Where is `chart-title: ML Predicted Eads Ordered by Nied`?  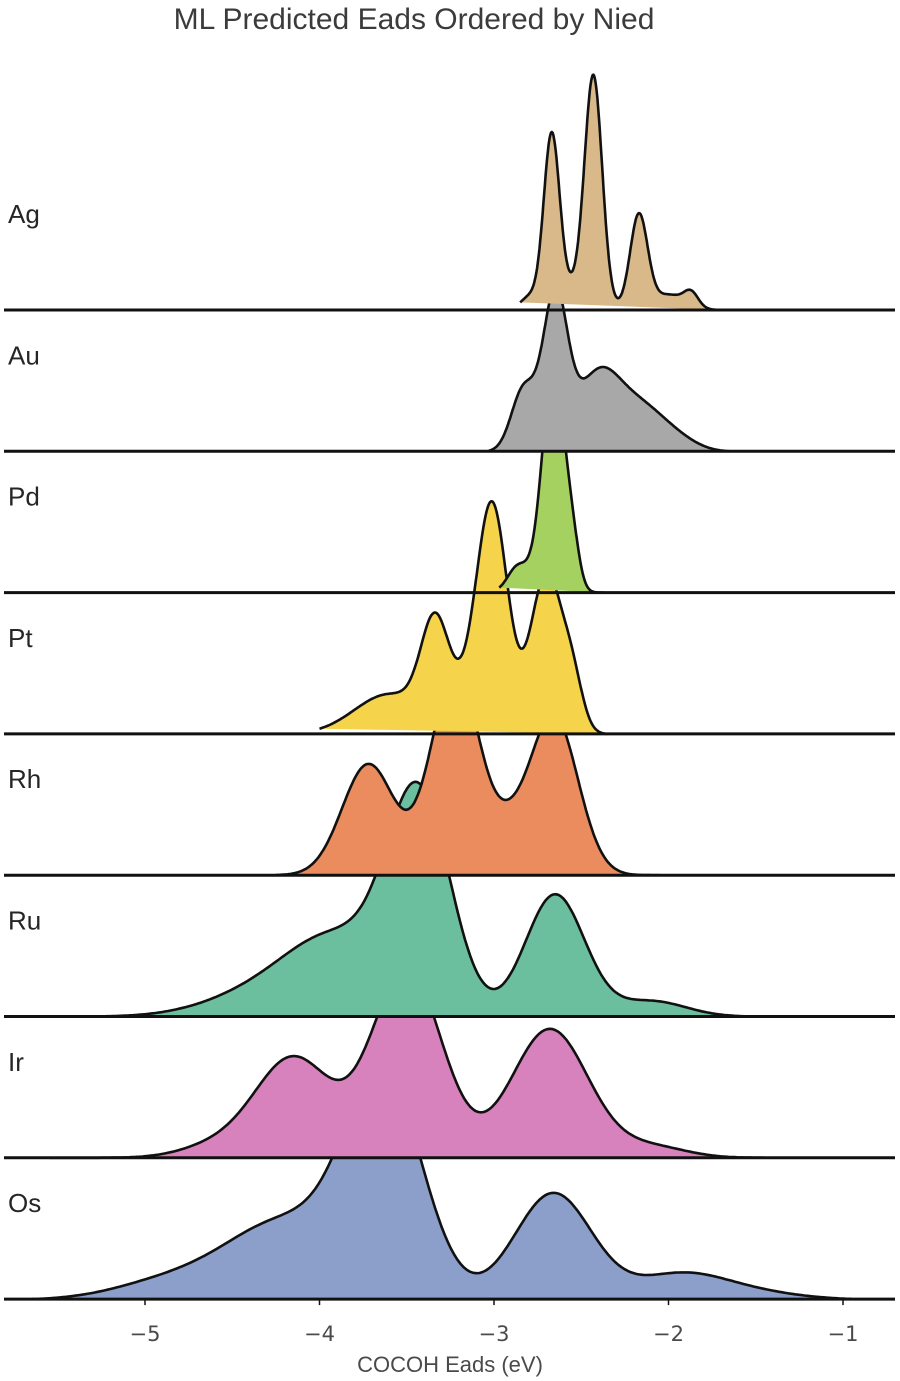 chart-title: ML Predicted Eads Ordered by Nied is located at coordinates (414, 19).